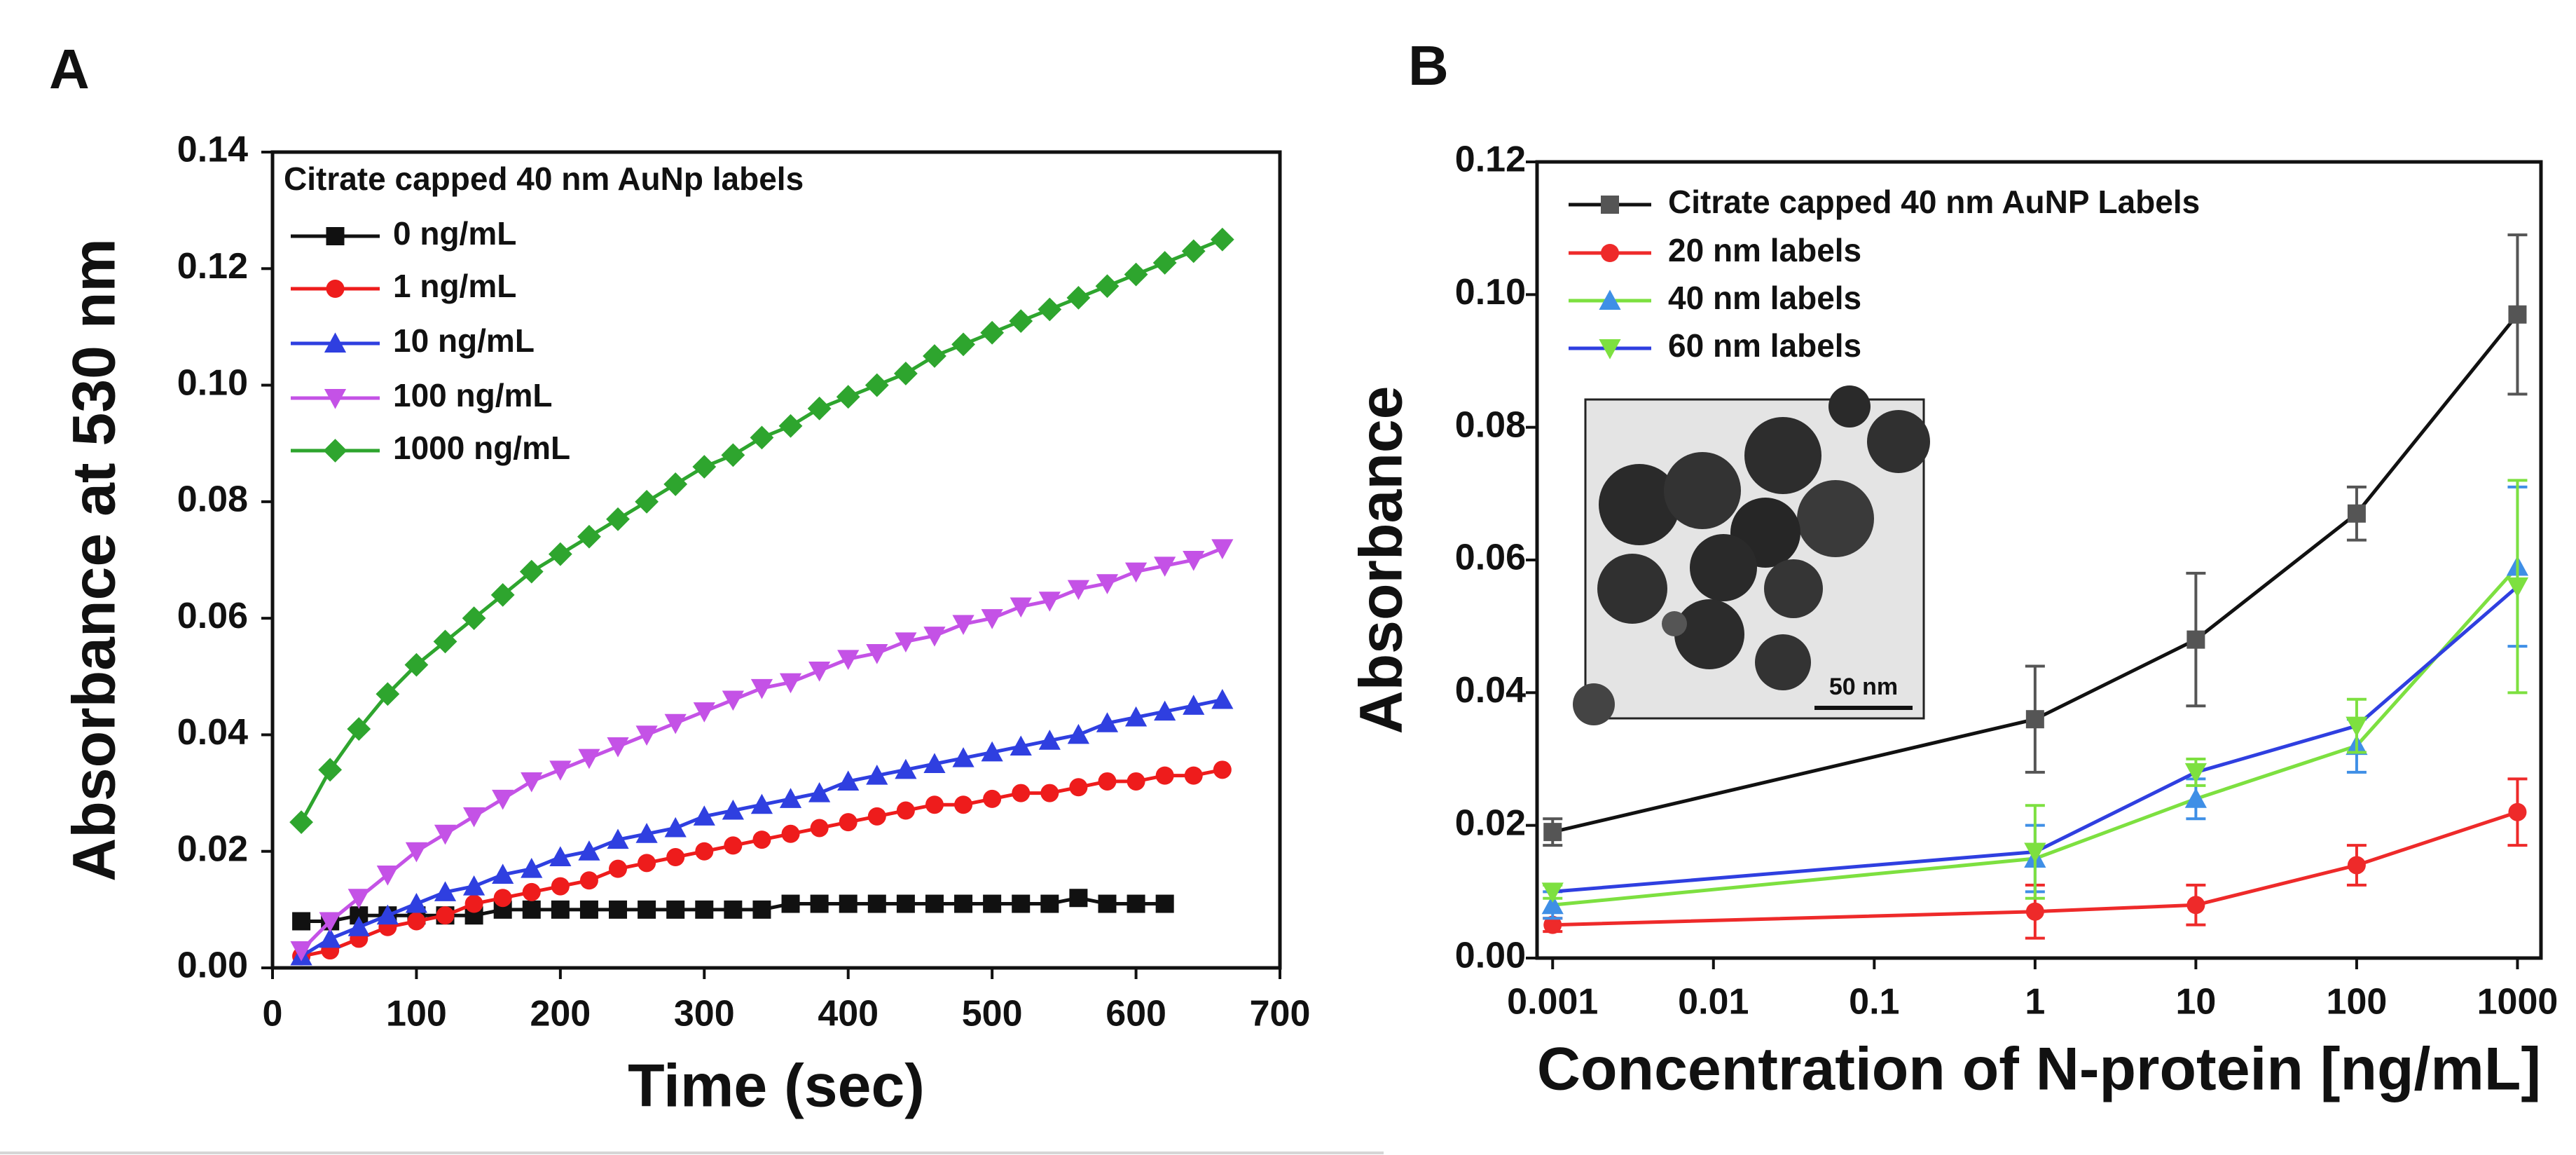 This screenshot has width=2576, height=1155. I want to click on x-tick-label: 100, so click(416, 1014).